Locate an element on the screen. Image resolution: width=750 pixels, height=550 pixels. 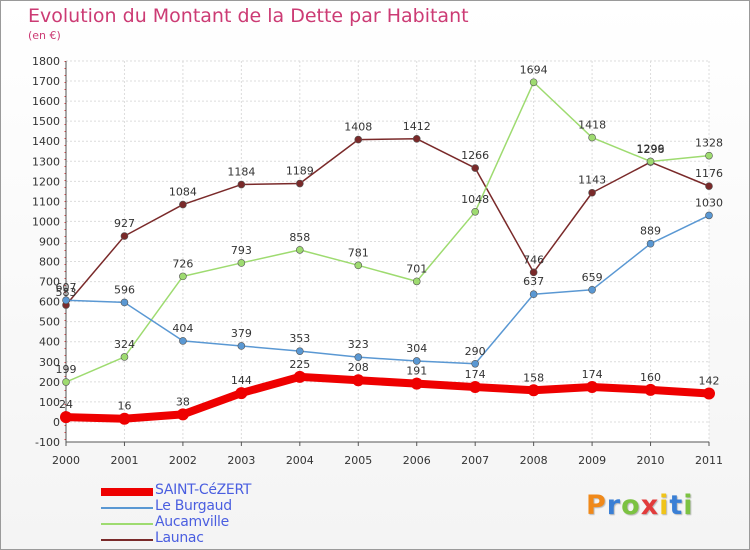
y-tick-label: -100 is located at coordinates (47, 442).